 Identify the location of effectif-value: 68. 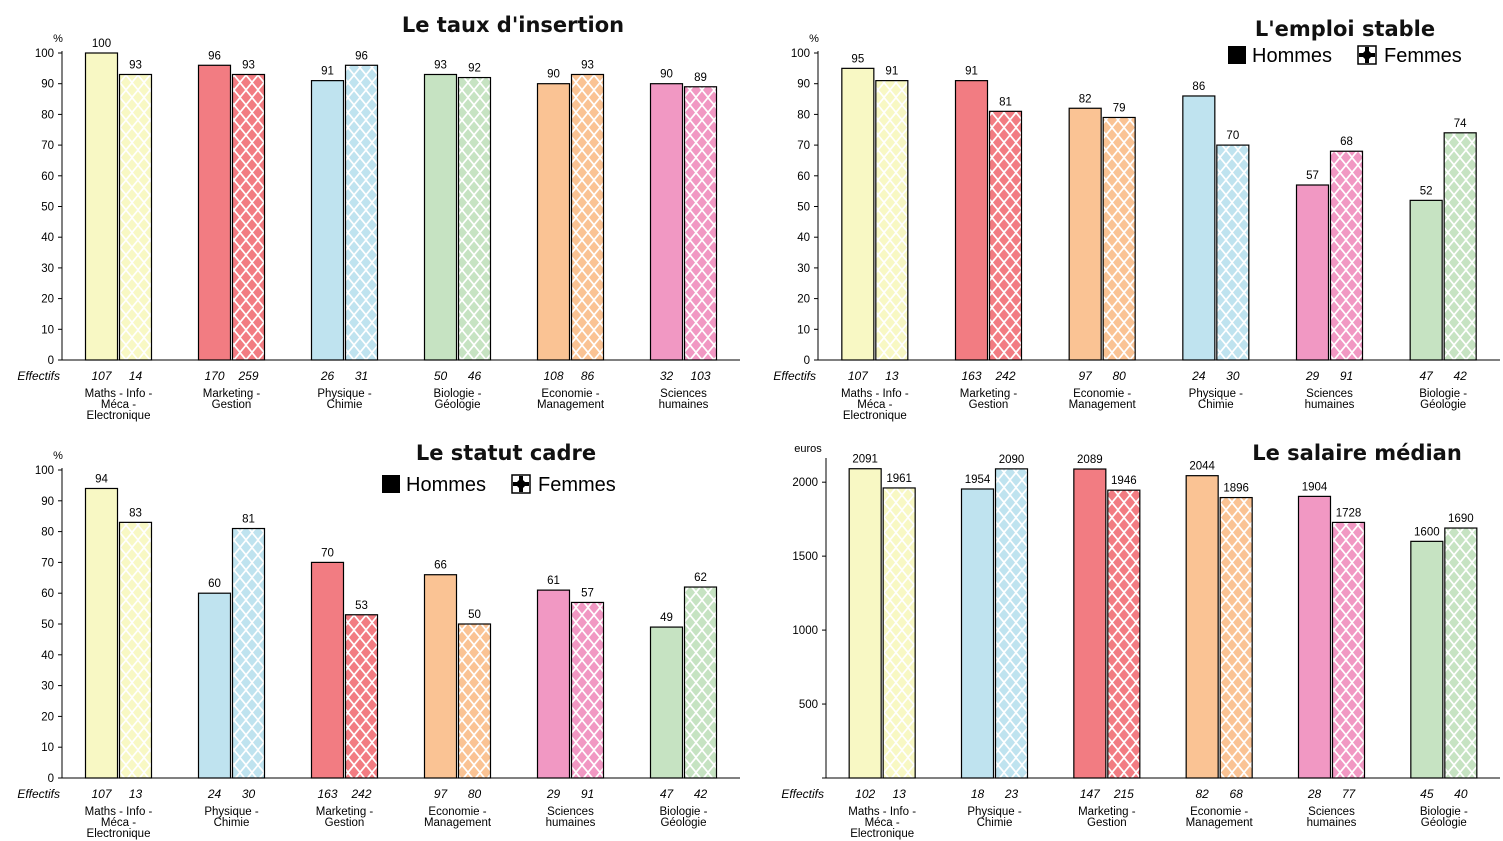
(1236, 794).